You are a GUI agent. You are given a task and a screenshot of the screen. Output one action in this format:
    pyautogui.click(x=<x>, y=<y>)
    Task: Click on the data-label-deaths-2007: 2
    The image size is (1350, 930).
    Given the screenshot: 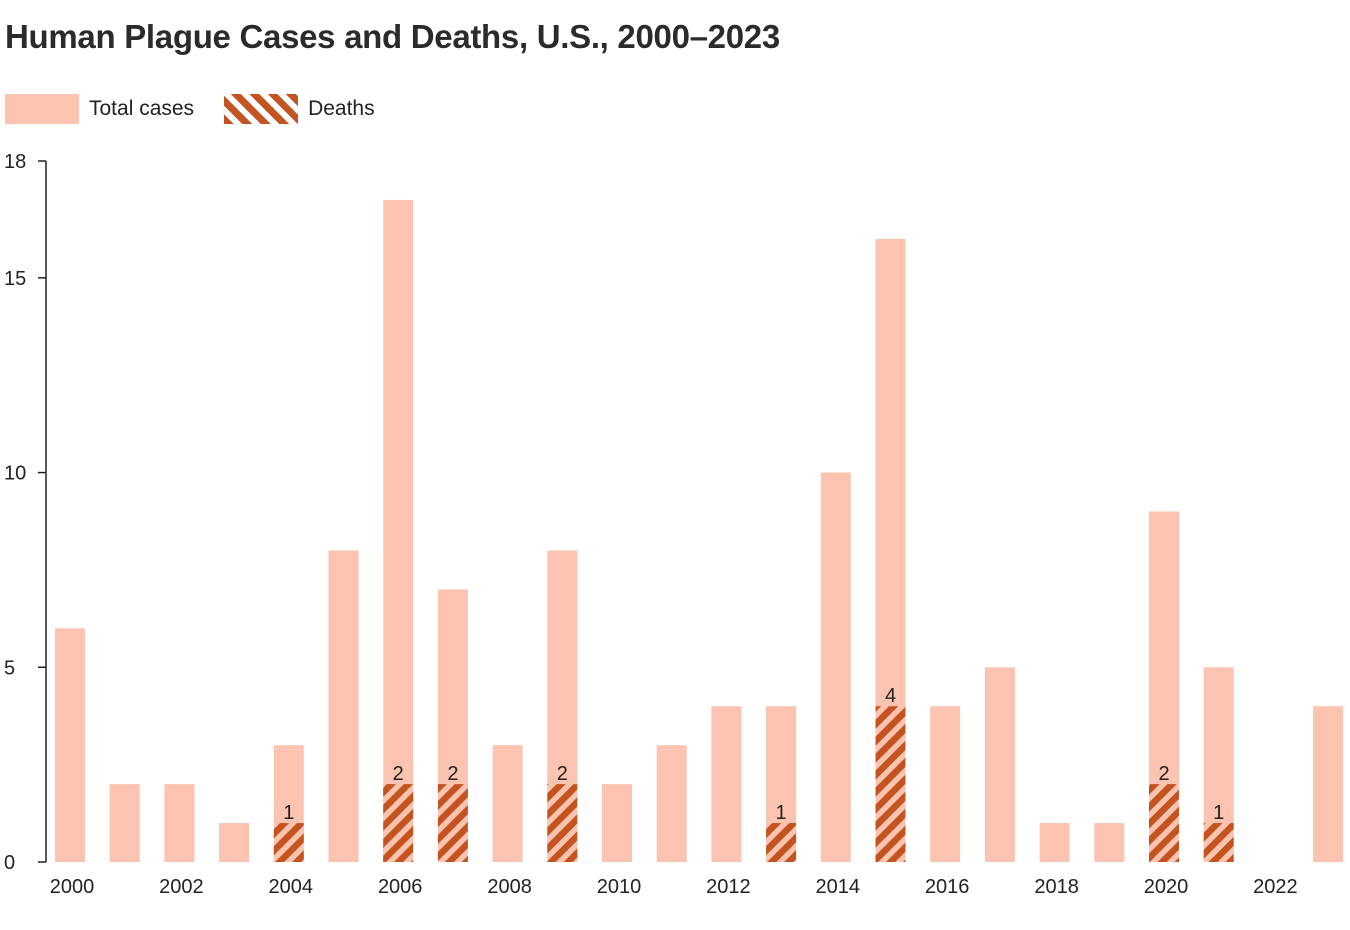 What is the action you would take?
    pyautogui.click(x=452, y=774)
    